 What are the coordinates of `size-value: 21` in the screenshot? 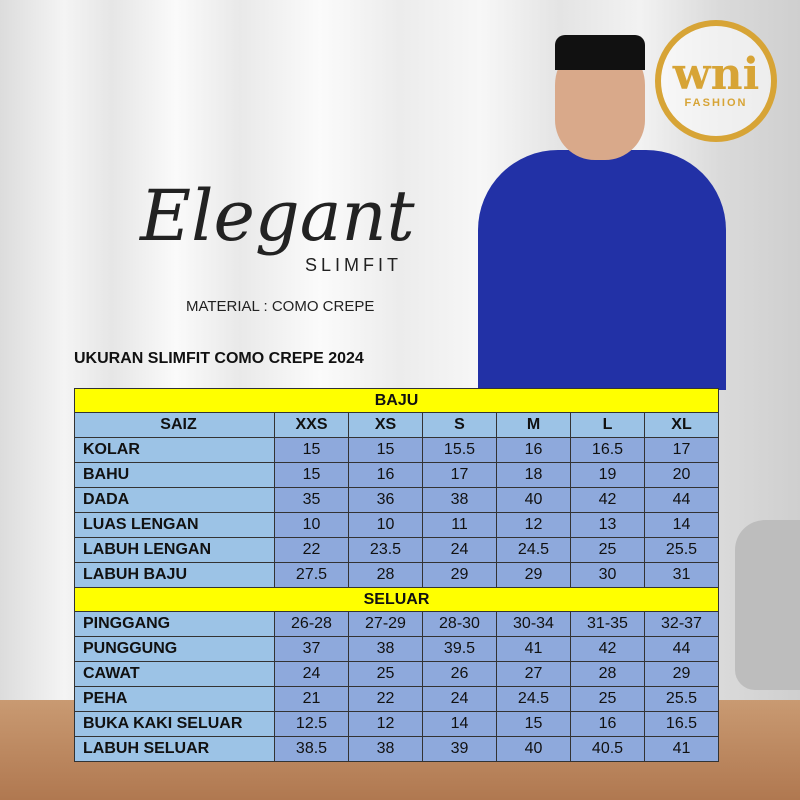 It's located at (311, 699).